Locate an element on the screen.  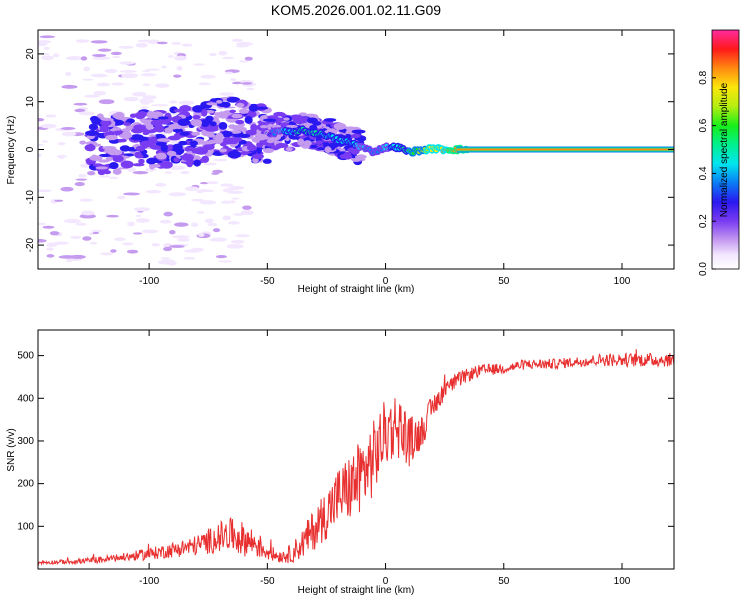
y-tick-label: -10 is located at coordinates (30, 197).